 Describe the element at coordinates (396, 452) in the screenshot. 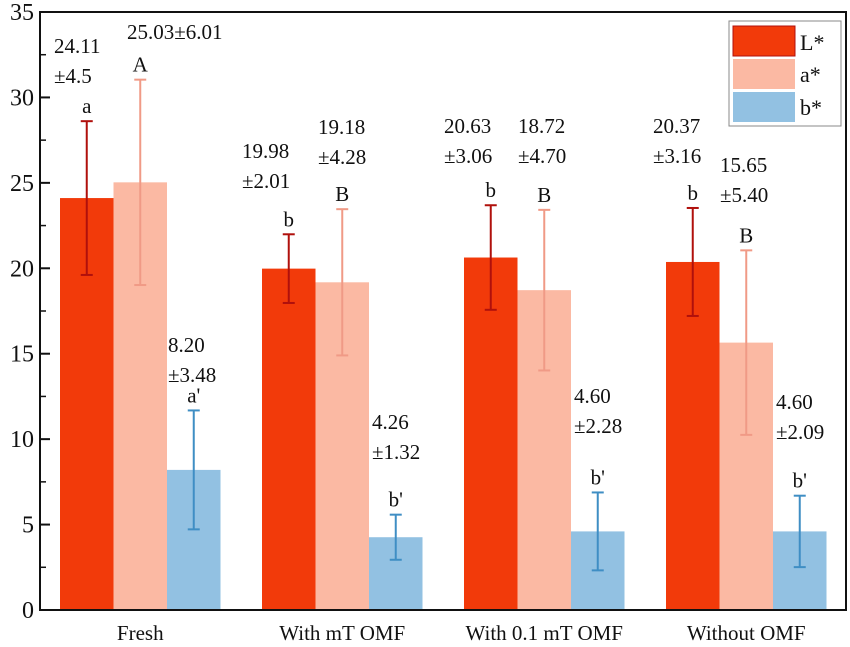

I see `error-label: ±1.32` at that location.